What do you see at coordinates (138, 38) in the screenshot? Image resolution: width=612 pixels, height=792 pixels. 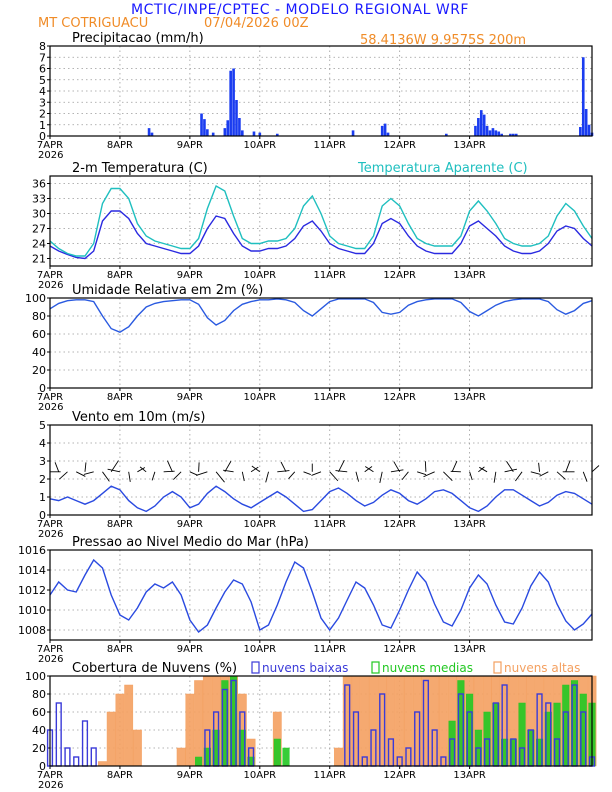 I see `precip-title: Precipitacao (mm/h)` at bounding box center [138, 38].